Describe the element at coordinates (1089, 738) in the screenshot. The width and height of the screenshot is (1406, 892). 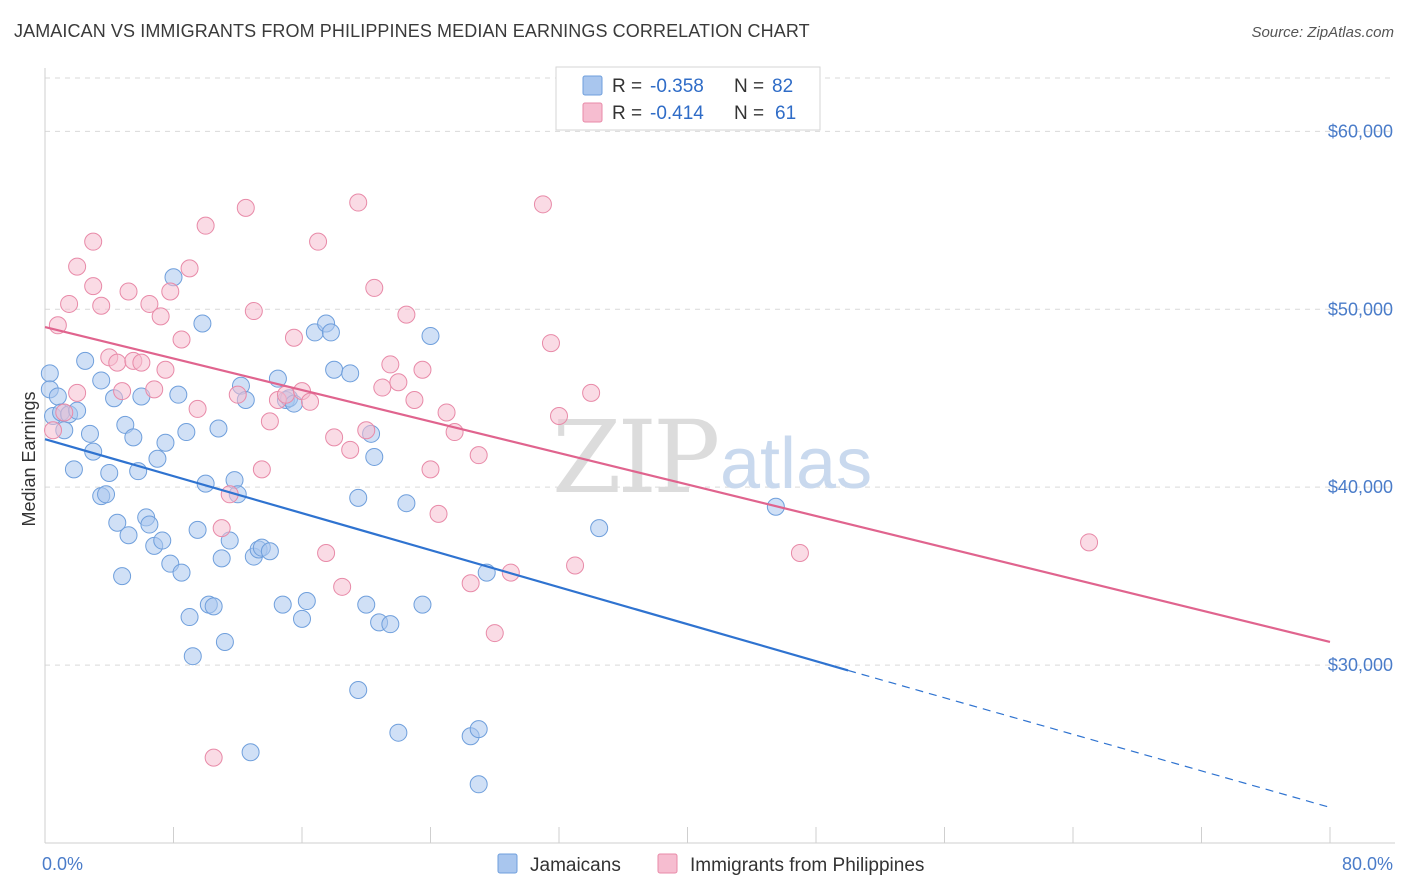
I see `trend-line-jamaicans-extension` at that location.